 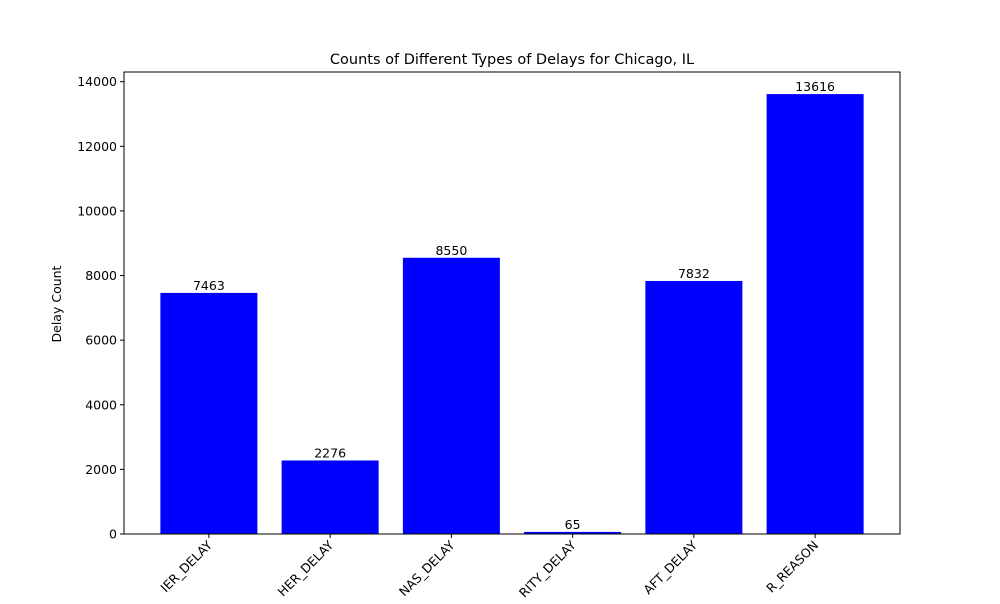 I want to click on y-tick-label: 12000, so click(x=97, y=146).